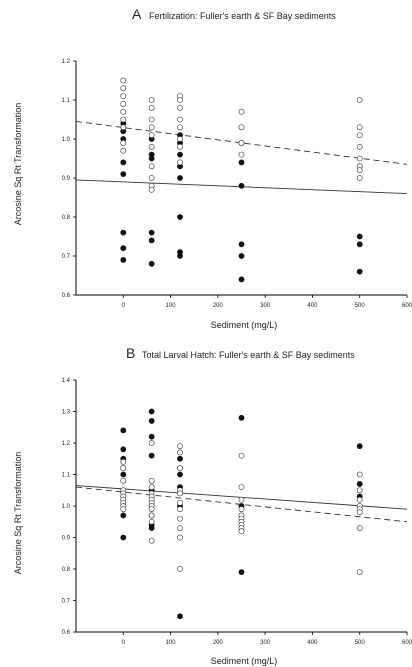  I want to click on panel-b-y-axis-label: Arcosine Sq Rt Transformation, so click(18, 513).